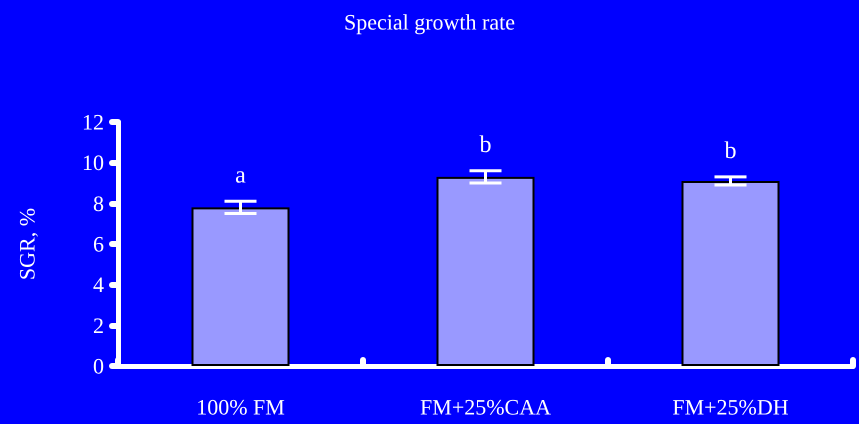  I want to click on y-tick-label: 10, so click(93, 163).